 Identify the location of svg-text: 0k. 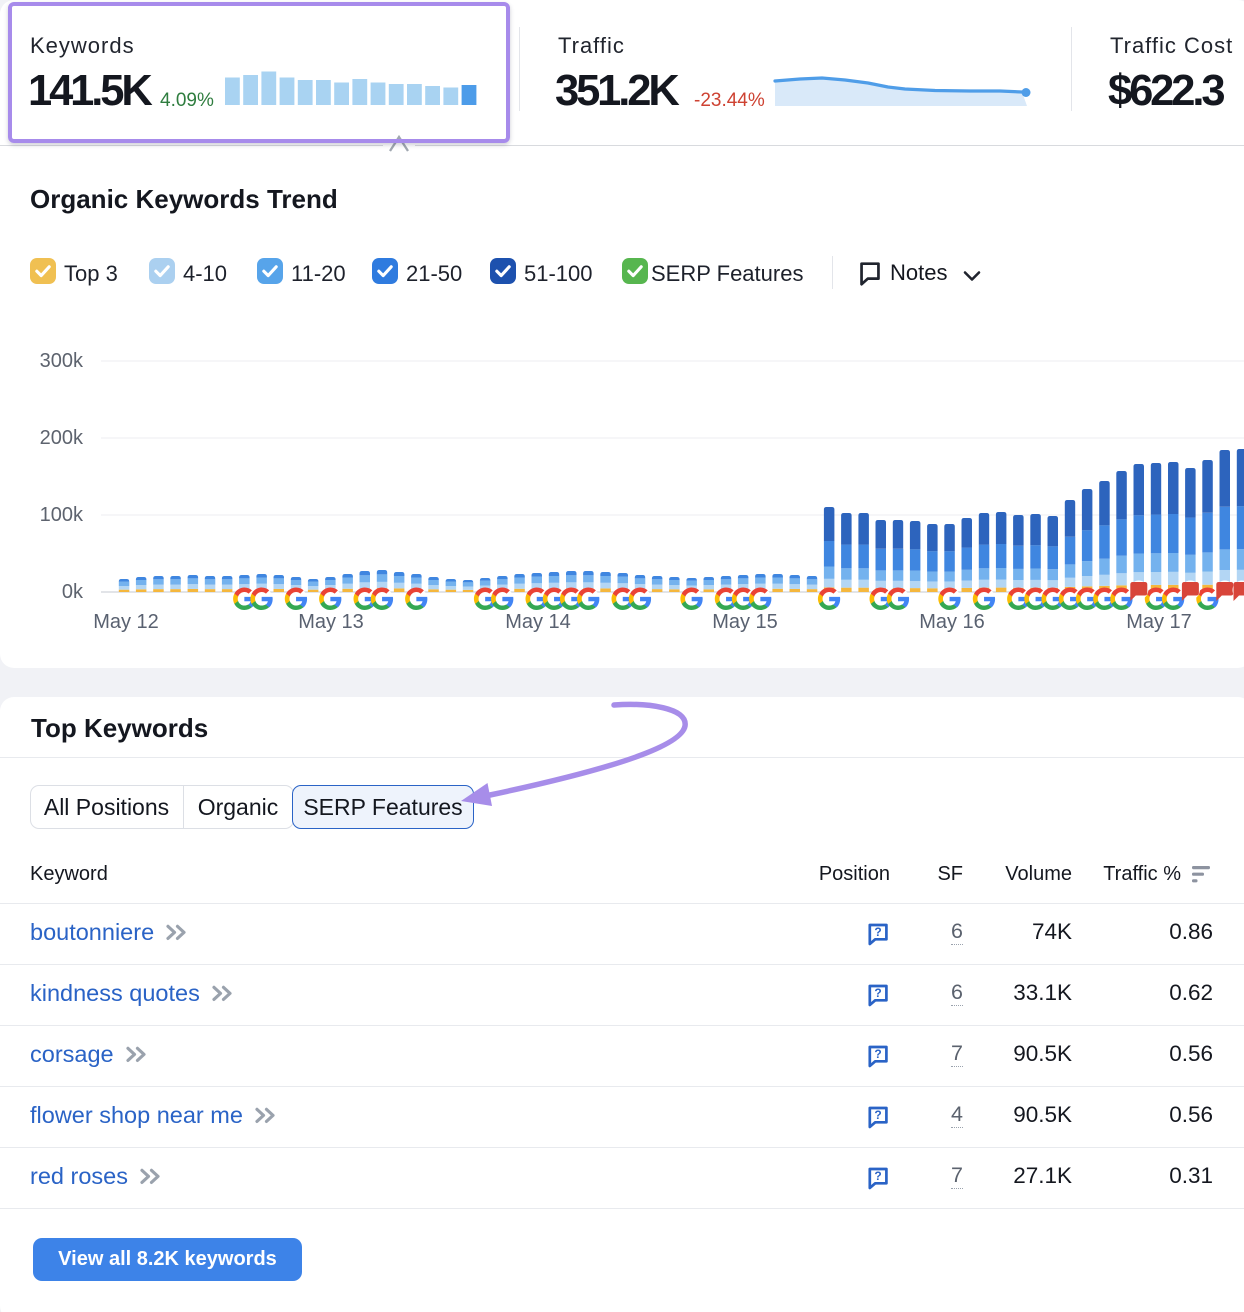
(73, 592).